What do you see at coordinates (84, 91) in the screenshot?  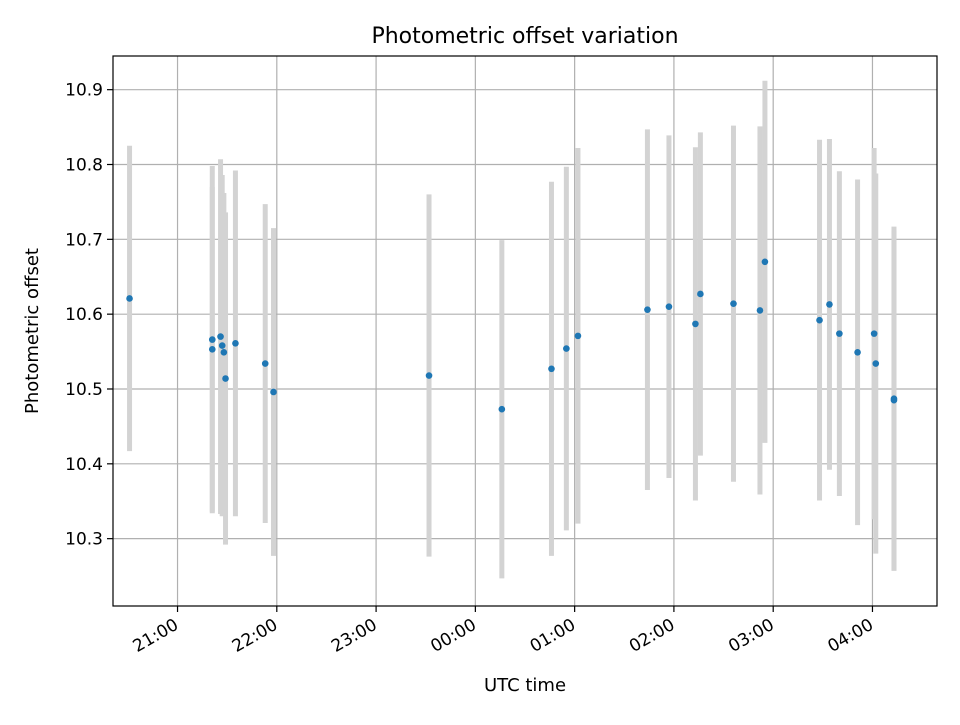 I see `y-tick-label: 10.9` at bounding box center [84, 91].